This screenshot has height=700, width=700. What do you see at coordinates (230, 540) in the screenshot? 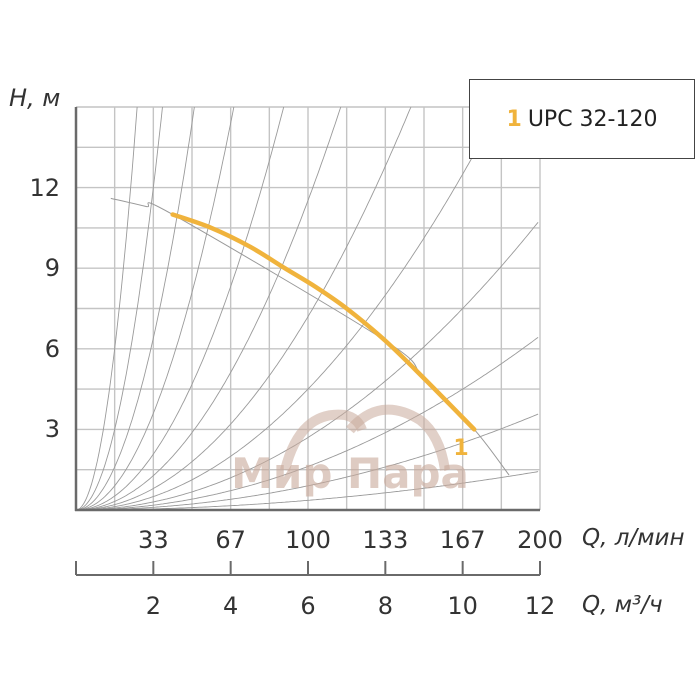
I see `x-tick-label-lmin: 67` at bounding box center [230, 540].